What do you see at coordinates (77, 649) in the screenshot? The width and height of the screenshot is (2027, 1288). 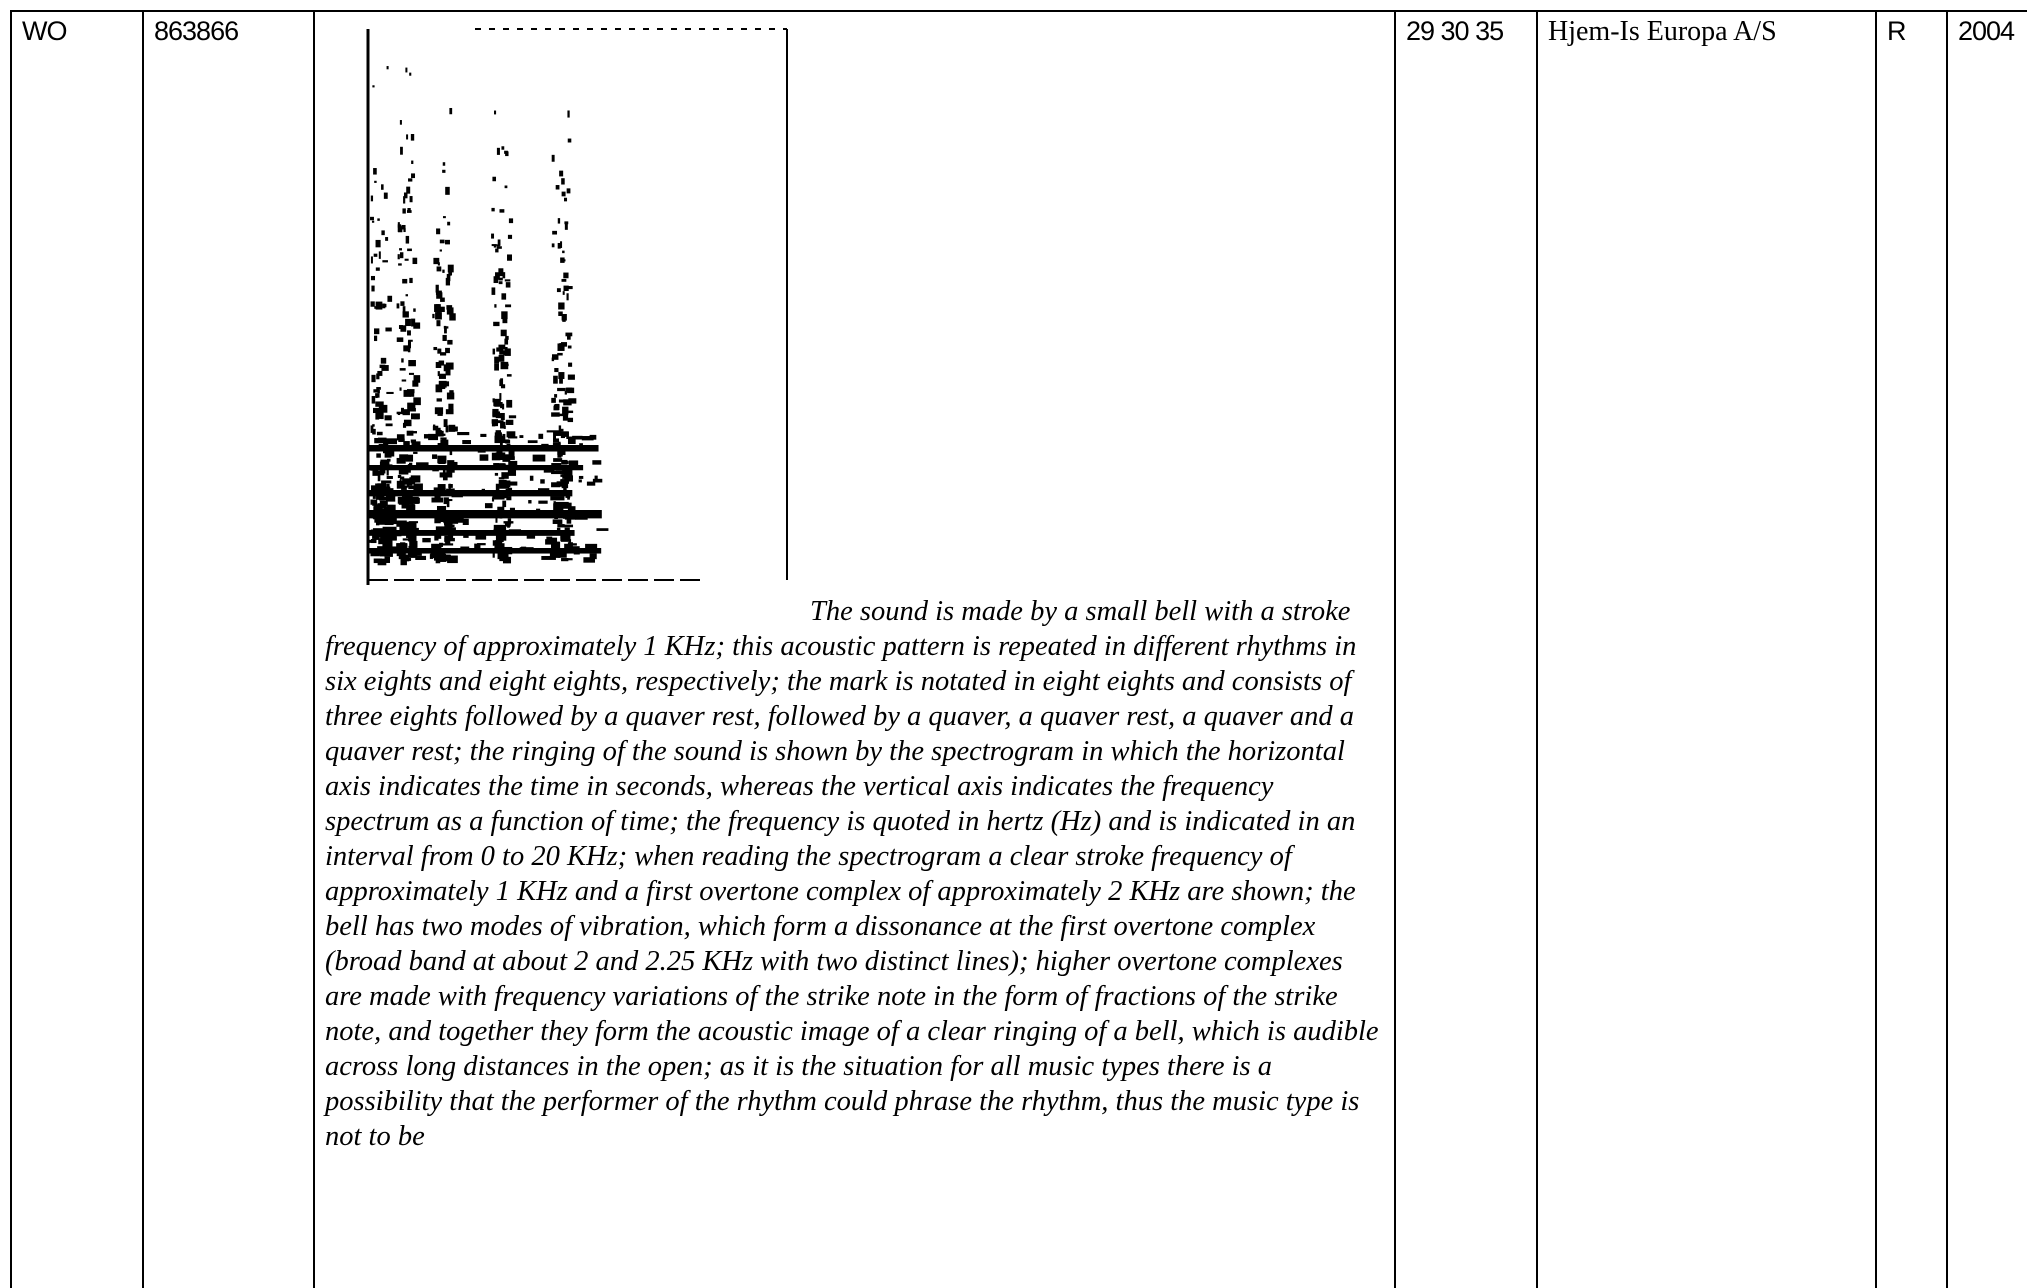 I see `office-cell: WO` at bounding box center [77, 649].